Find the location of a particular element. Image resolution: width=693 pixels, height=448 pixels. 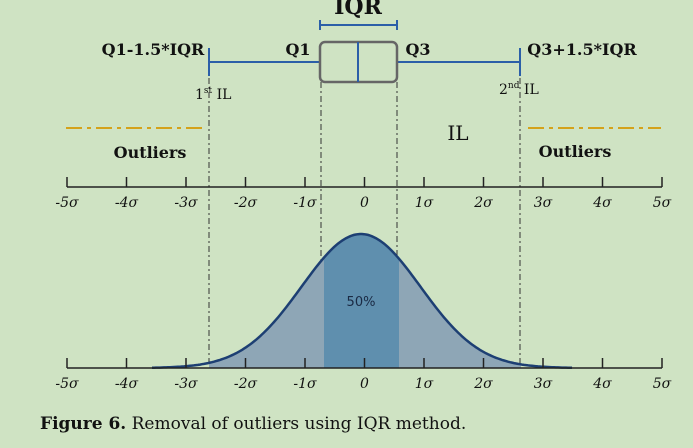

upper-axis-tick-label-8: 3σ is located at coordinates (543, 203).